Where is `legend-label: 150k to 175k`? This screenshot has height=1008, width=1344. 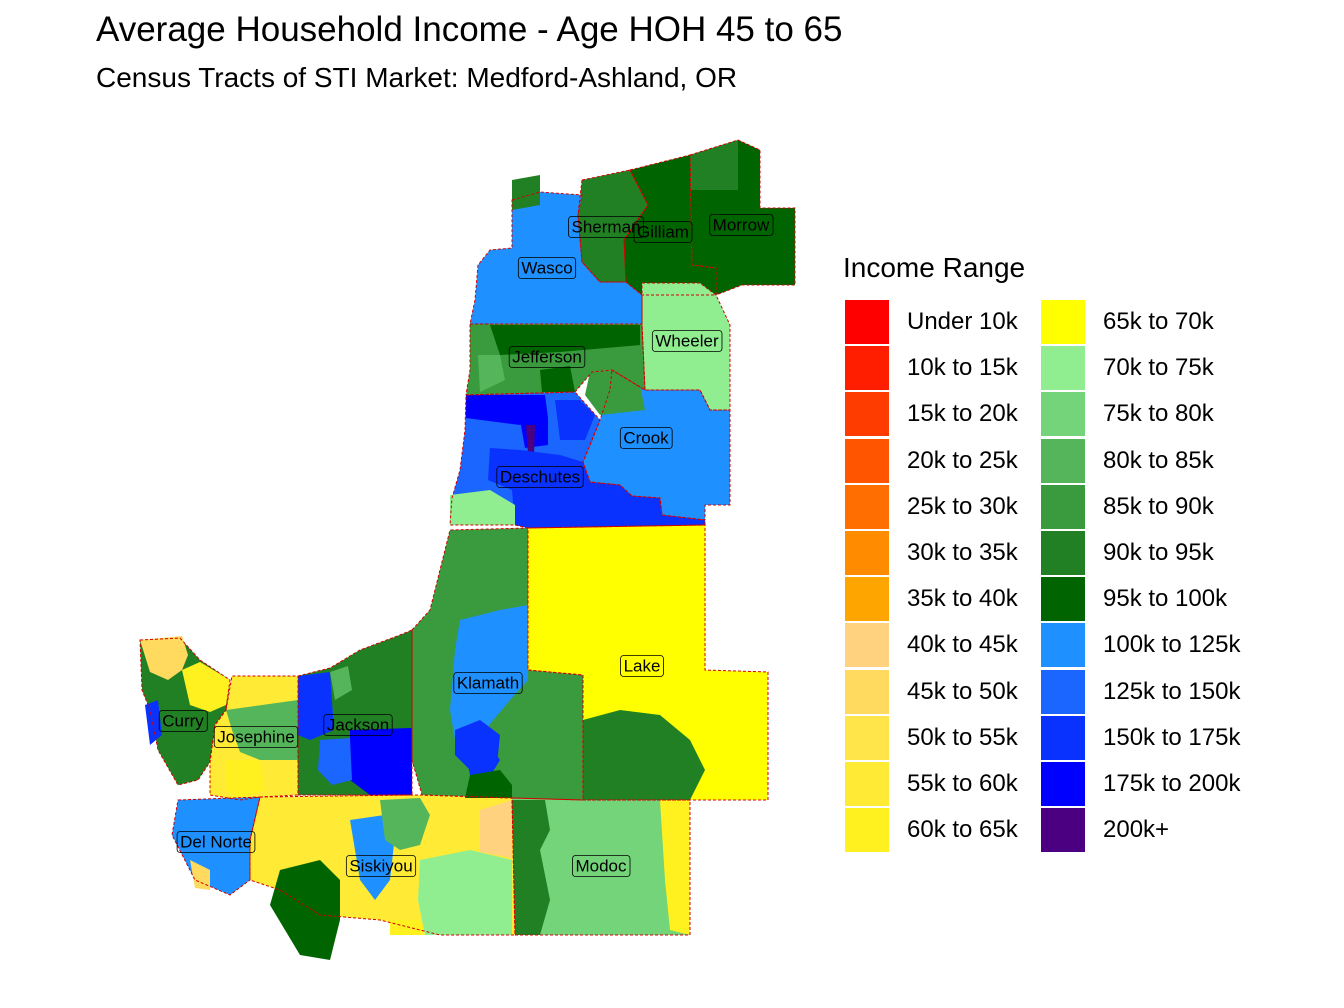 legend-label: 150k to 175k is located at coordinates (1172, 737).